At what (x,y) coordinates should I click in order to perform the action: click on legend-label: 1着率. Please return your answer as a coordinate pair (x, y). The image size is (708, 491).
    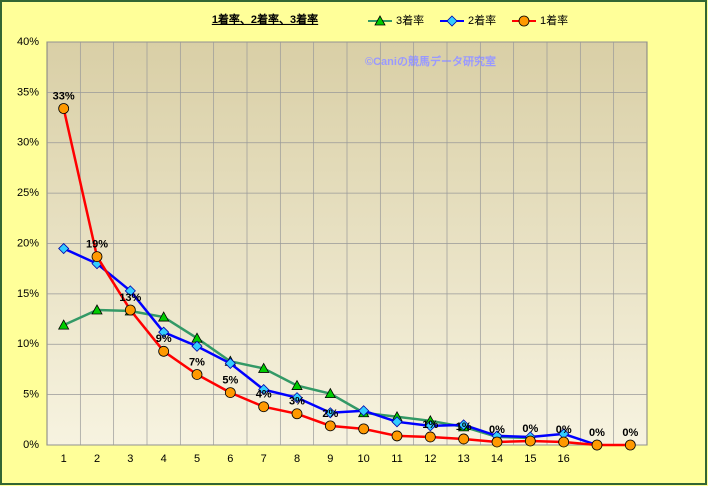
    Looking at the image, I should click on (554, 20).